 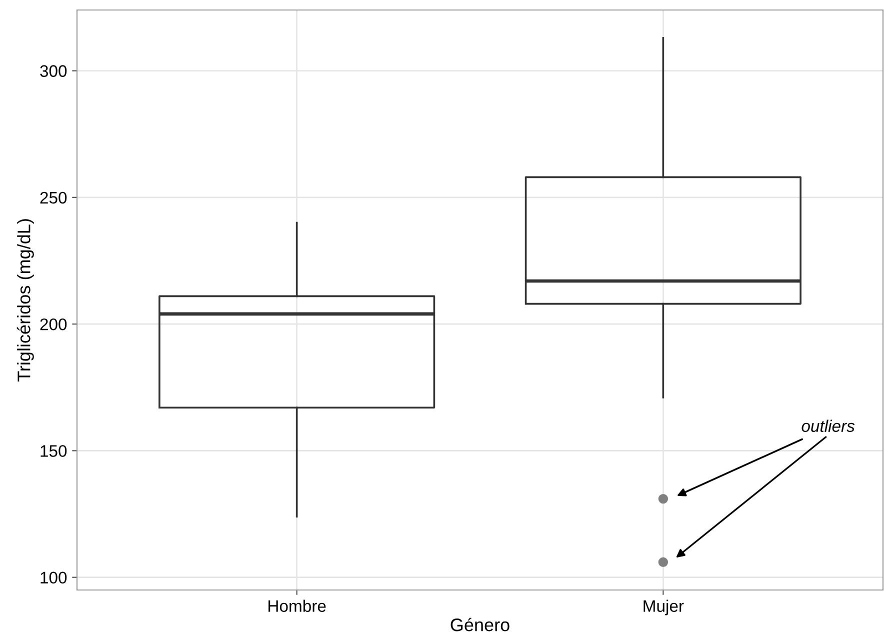 I want to click on y-tick-label: 300, so click(x=53, y=71).